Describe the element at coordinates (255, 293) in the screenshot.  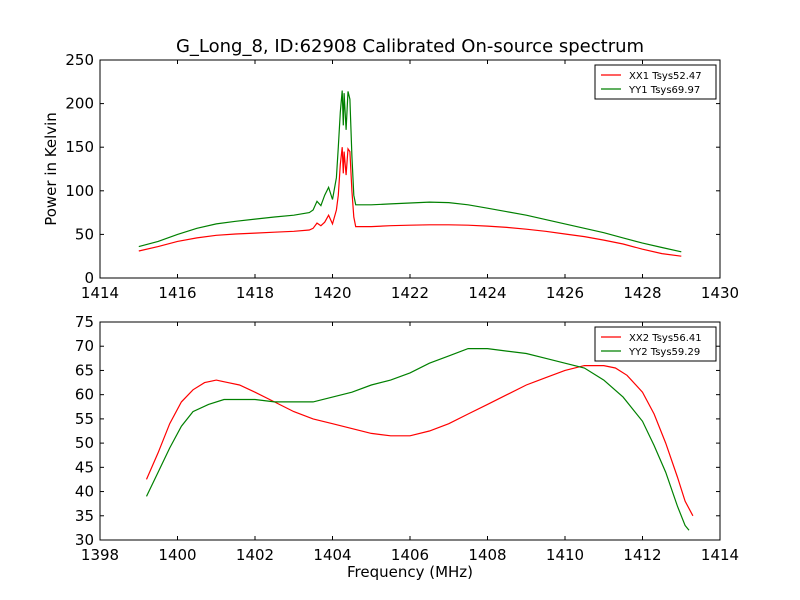
I see `upper-xtick-label: 1418` at that location.